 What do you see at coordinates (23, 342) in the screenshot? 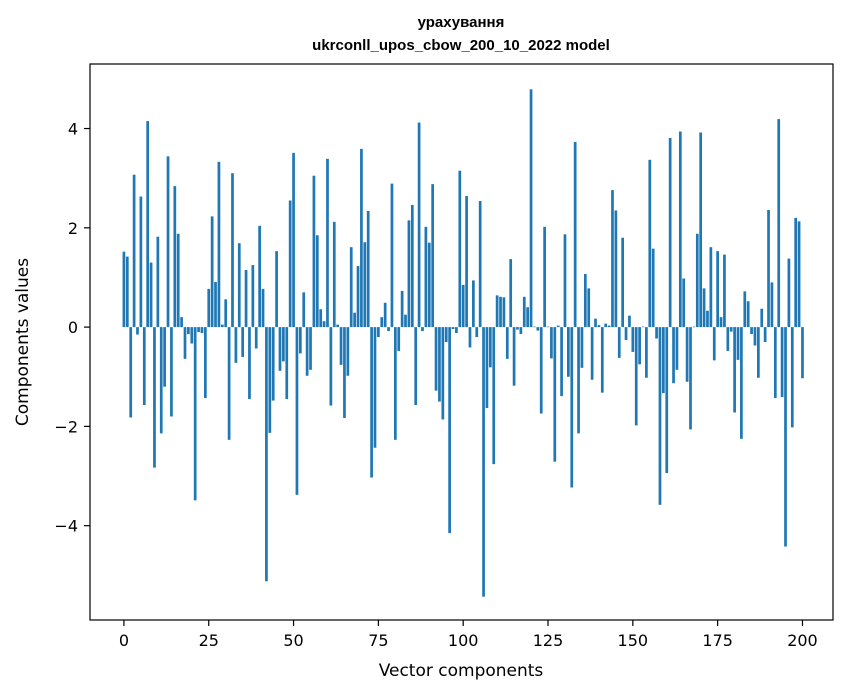
I see `y-axis-label: Components values` at bounding box center [23, 342].